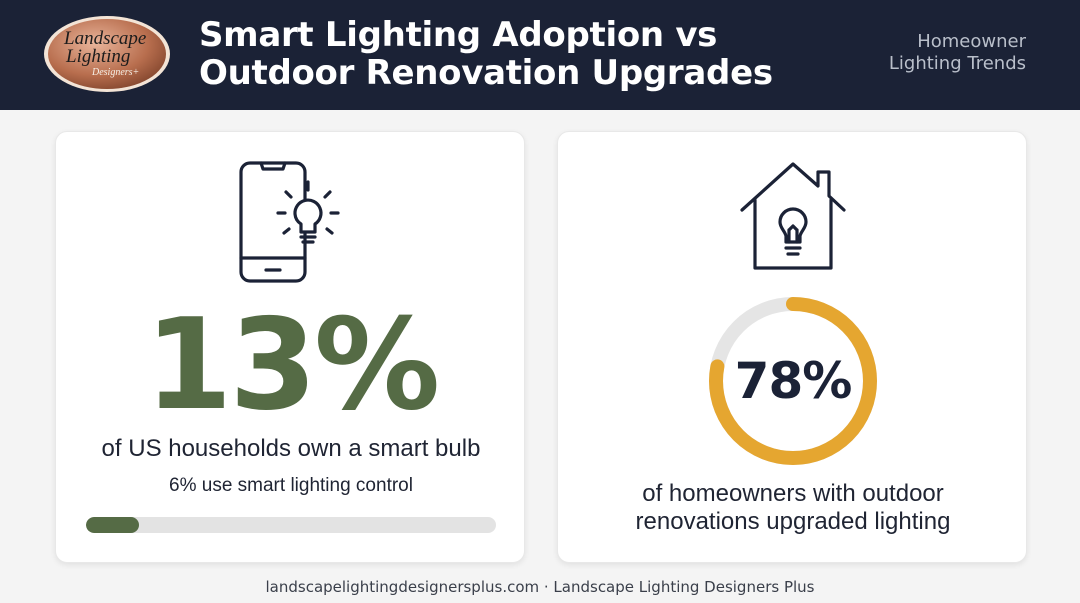  I want to click on smart-bulb-progress-bar, so click(291, 525).